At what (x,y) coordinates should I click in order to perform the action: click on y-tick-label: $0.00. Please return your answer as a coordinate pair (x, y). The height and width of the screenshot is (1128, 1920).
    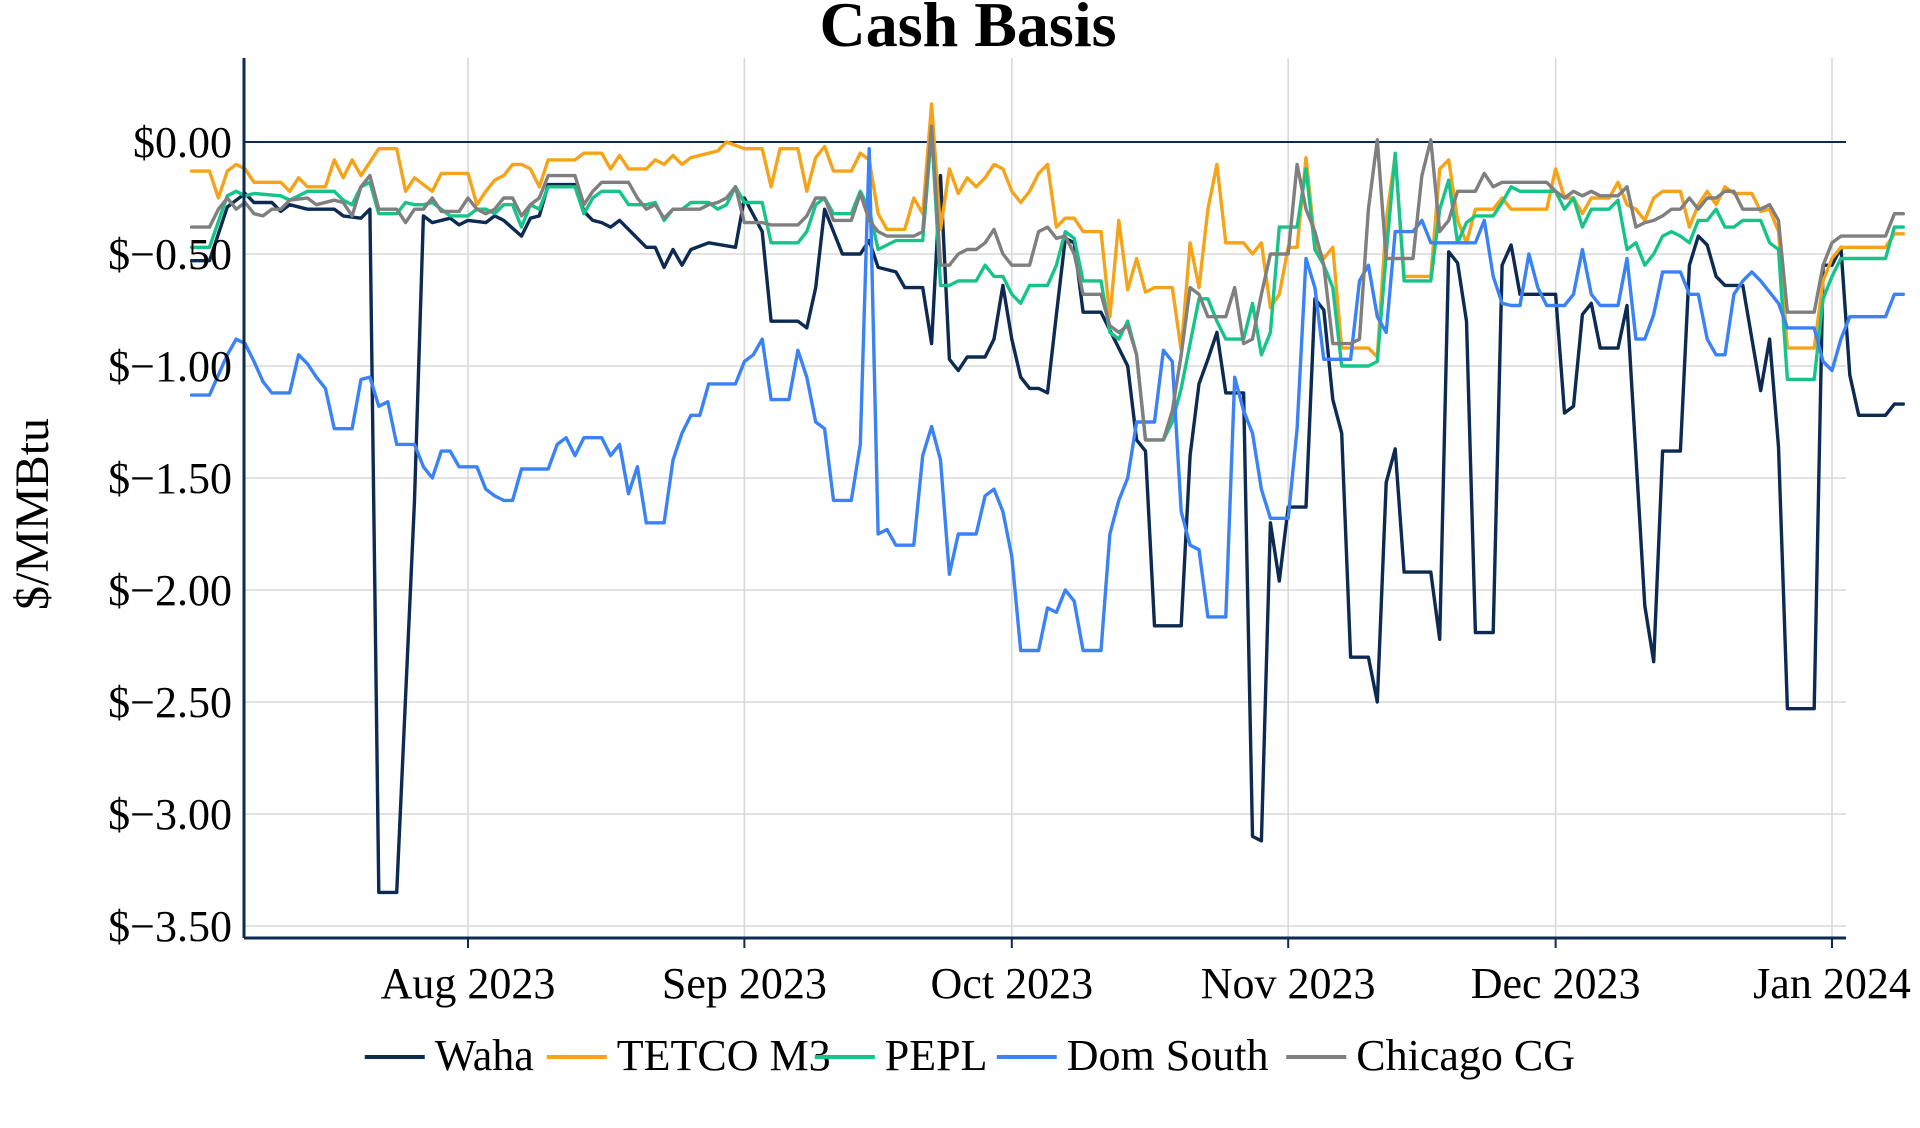
    Looking at the image, I should click on (182, 142).